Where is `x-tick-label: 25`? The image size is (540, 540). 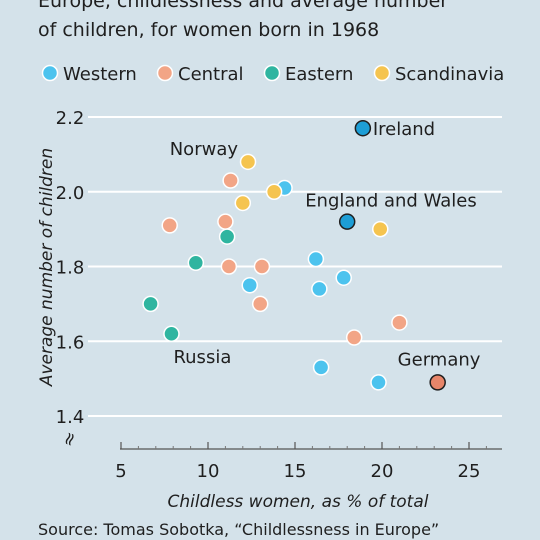
x-tick-label: 25 is located at coordinates (469, 471).